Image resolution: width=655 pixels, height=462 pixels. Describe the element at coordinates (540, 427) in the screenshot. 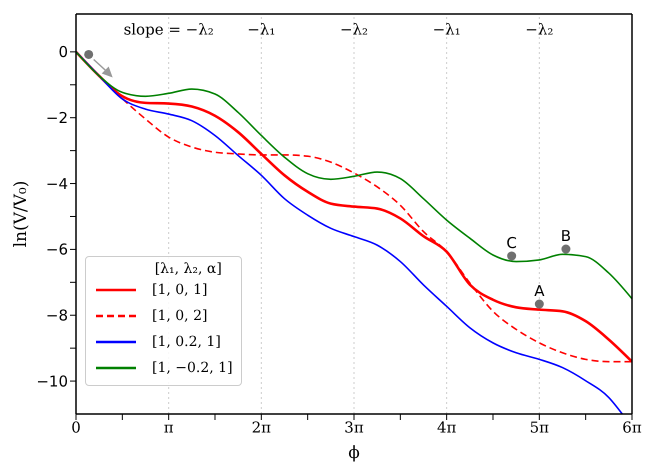

I see `x-tick-label: 5π` at that location.